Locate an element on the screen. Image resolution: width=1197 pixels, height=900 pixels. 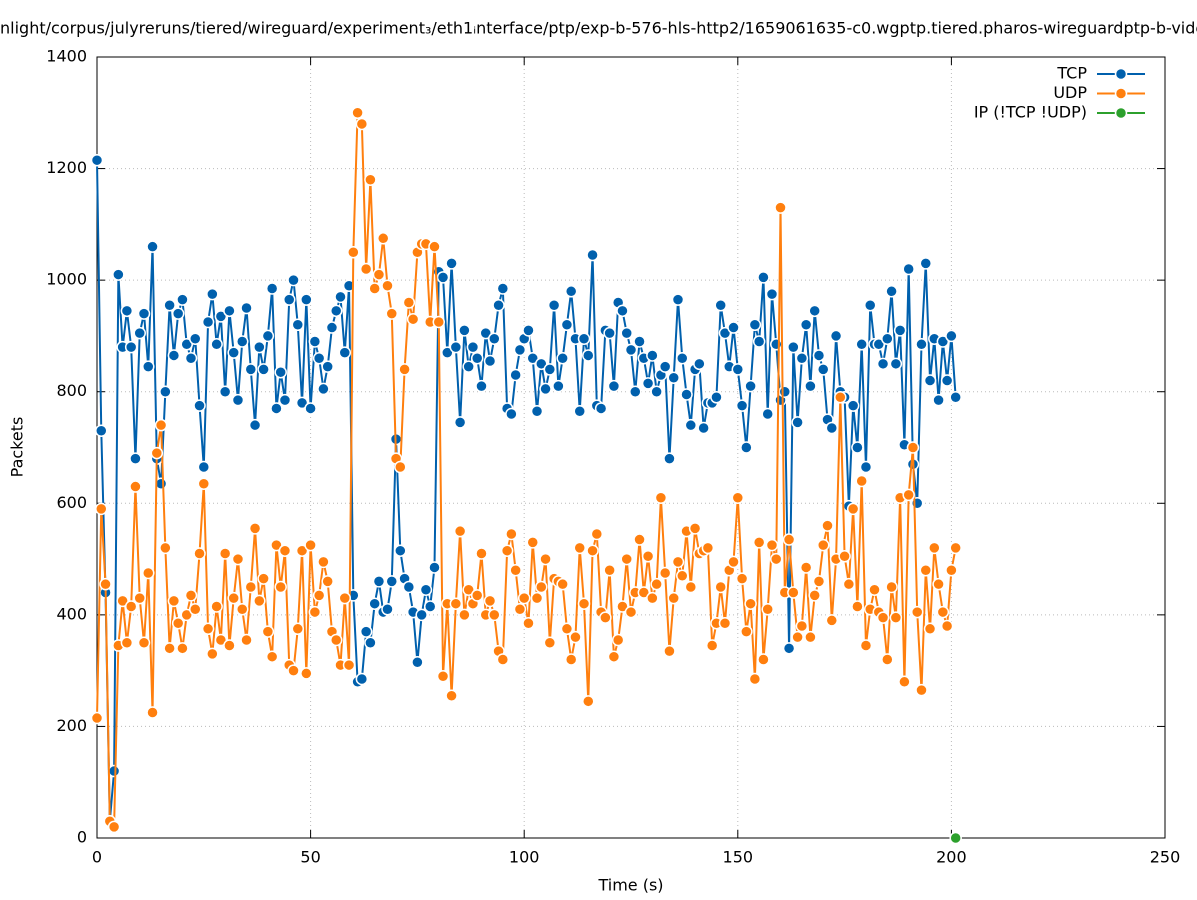
legend-label: TCP is located at coordinates (1071, 73).